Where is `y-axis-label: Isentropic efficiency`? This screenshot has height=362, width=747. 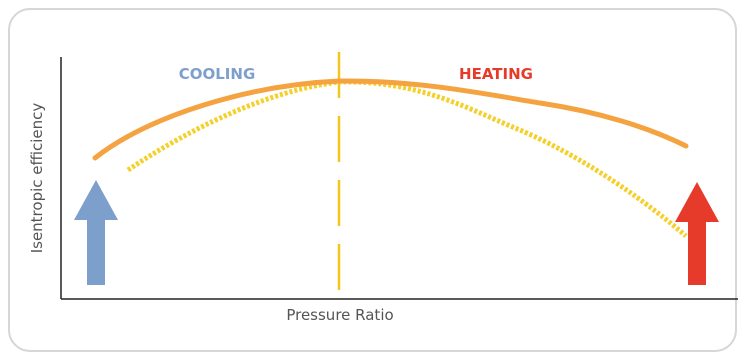
y-axis-label: Isentropic efficiency is located at coordinates (37, 178).